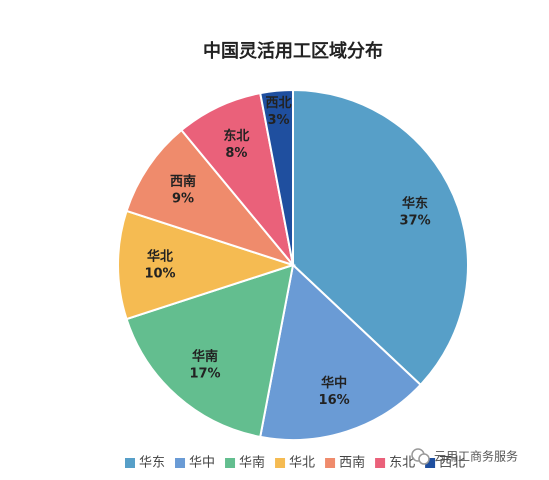 This screenshot has height=480, width=549. What do you see at coordinates (252, 463) in the screenshot?
I see `legend-label: 华南` at bounding box center [252, 463].